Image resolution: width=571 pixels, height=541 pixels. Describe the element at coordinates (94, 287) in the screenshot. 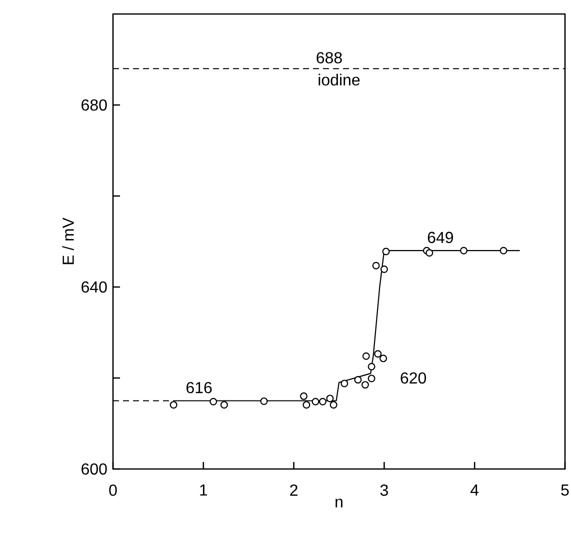

I see `y-tick-label: 640` at that location.